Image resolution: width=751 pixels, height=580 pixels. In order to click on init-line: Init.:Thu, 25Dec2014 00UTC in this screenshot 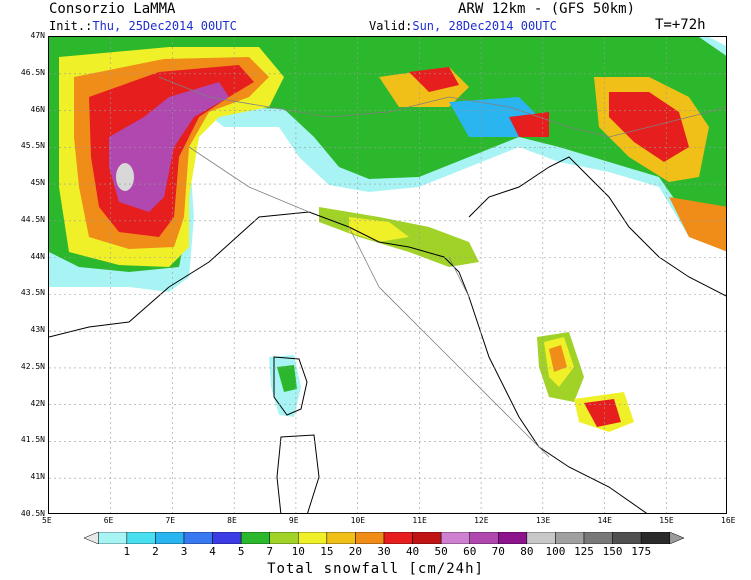, I will do `click(143, 26)`.